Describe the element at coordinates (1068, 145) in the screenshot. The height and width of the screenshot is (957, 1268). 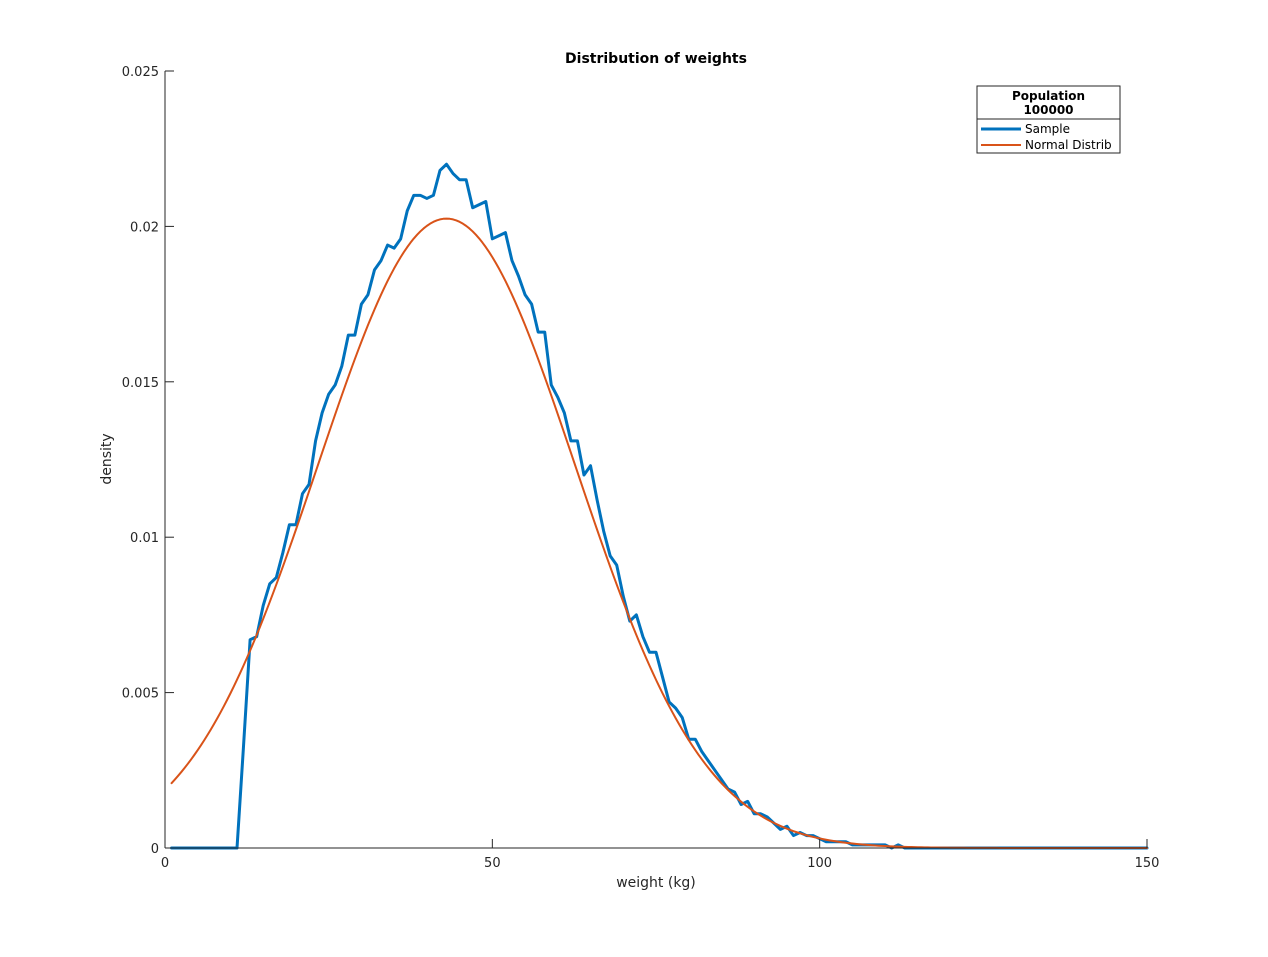
I see `legend-entry-label: Normal Distrib` at that location.